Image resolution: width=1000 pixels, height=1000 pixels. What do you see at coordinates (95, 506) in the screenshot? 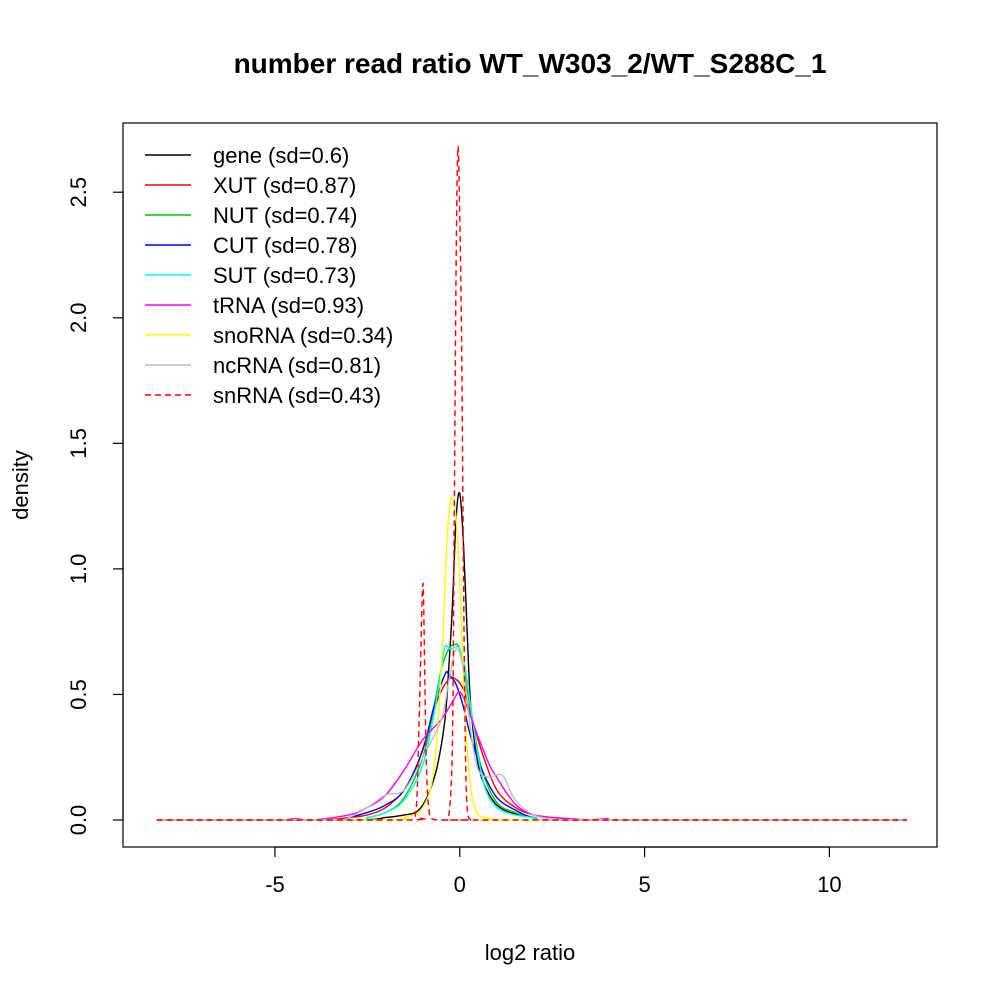
I see `y-axis: 0.0 0.5 1.0 1.5 2.0 2.5` at bounding box center [95, 506].